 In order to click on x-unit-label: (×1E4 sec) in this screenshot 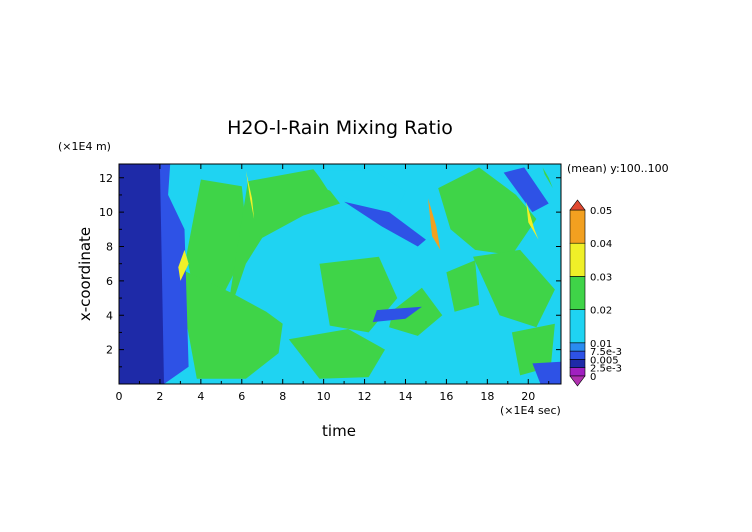, I will do `click(530, 410)`.